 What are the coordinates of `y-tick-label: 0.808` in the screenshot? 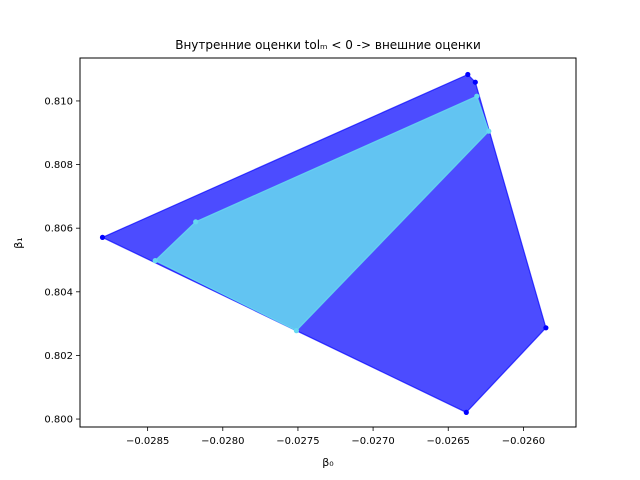 It's located at (58, 165).